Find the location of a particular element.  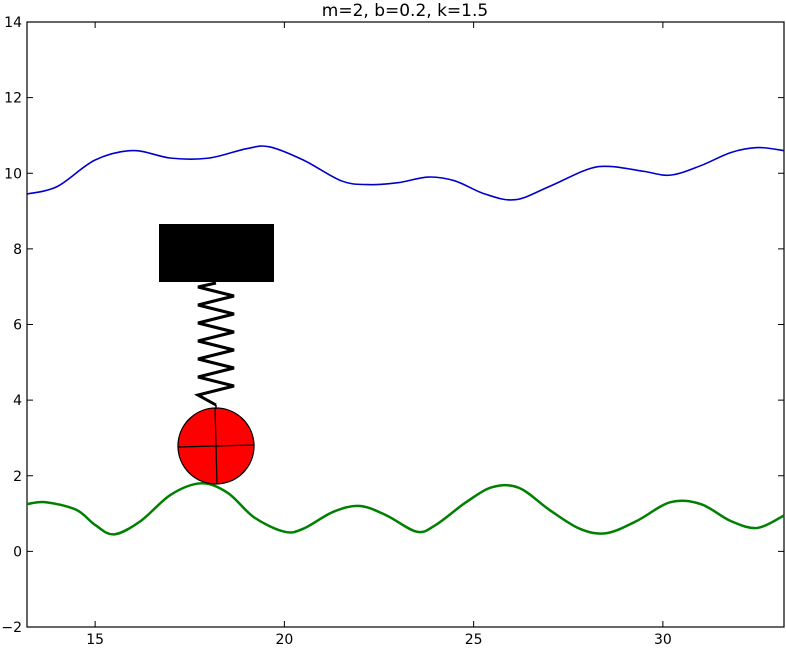

y-tick-label: 2 is located at coordinates (17, 477).